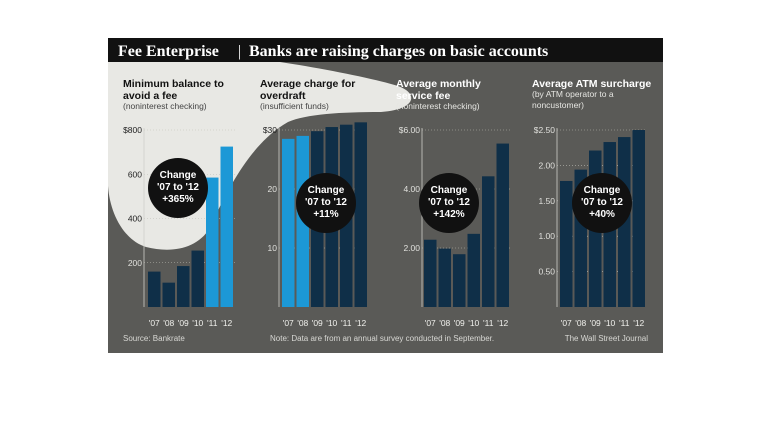 The height and width of the screenshot is (448, 770). What do you see at coordinates (558, 105) in the screenshot?
I see `panel-subtitle-line: noncustomer)` at bounding box center [558, 105].